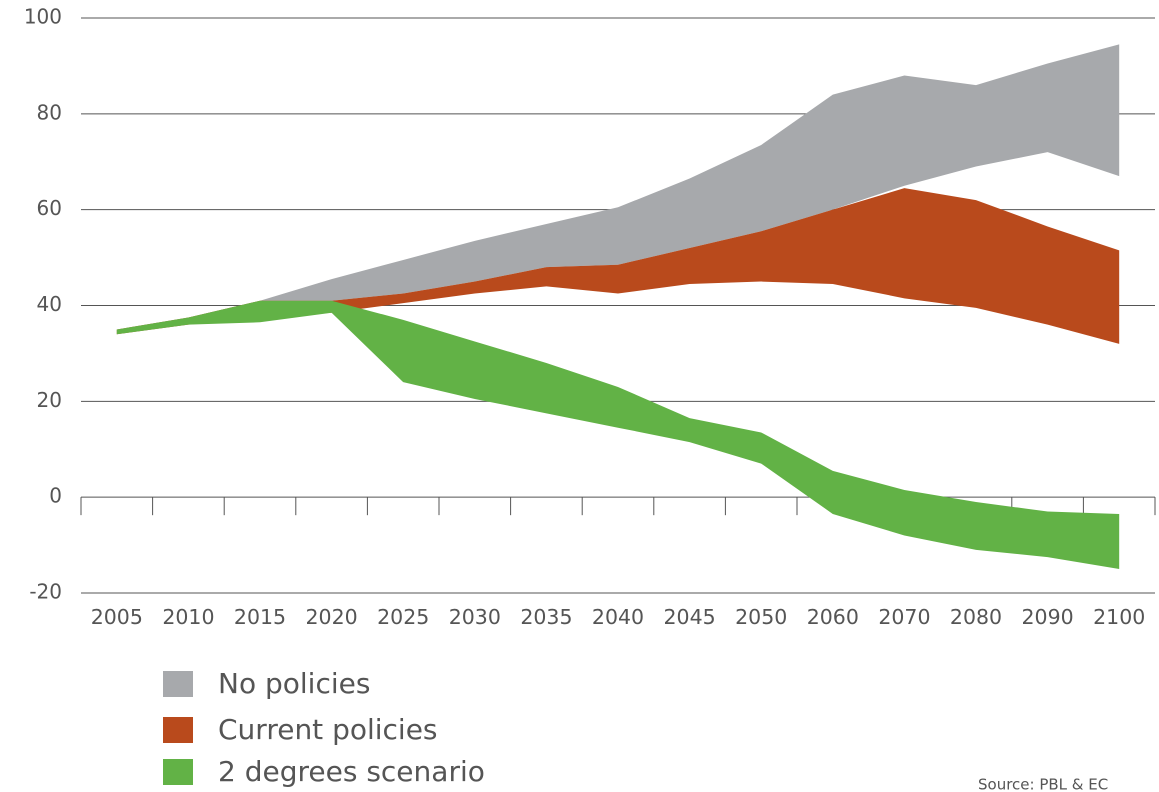 This screenshot has width=1159, height=792. Describe the element at coordinates (351, 771) in the screenshot. I see `legend-label: 2 degrees scenario` at that location.